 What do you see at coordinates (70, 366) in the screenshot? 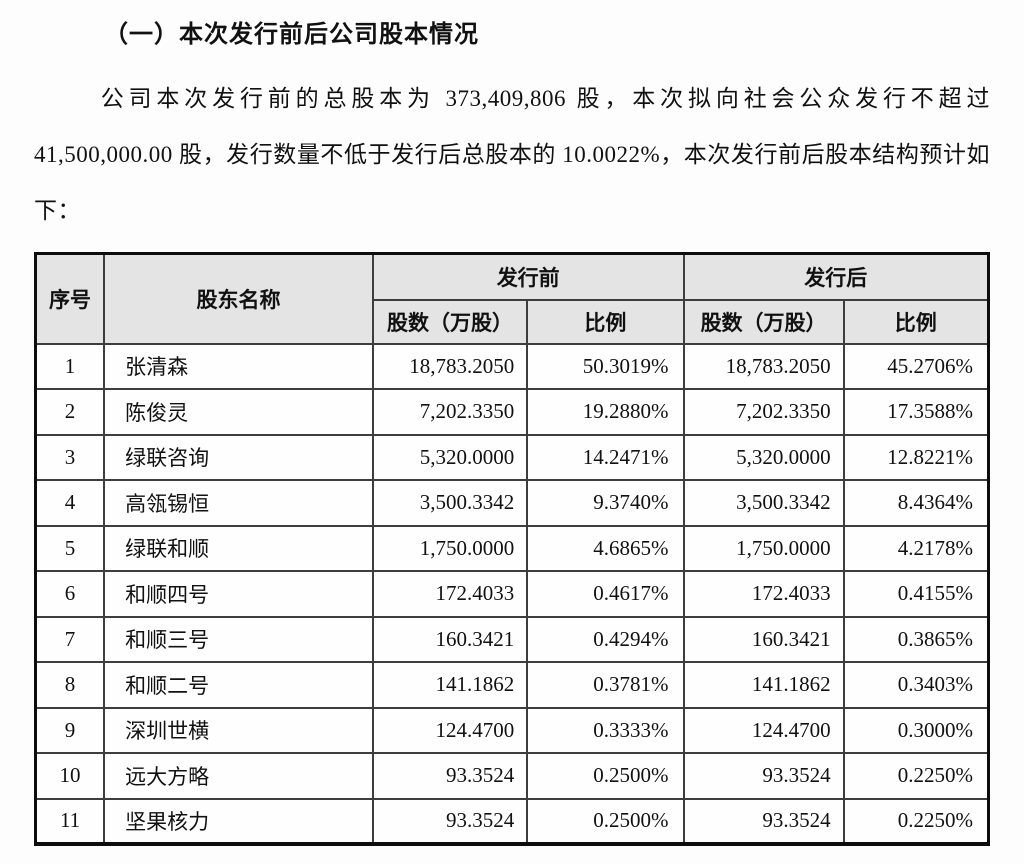
I see `cell-serial: 1` at bounding box center [70, 366].